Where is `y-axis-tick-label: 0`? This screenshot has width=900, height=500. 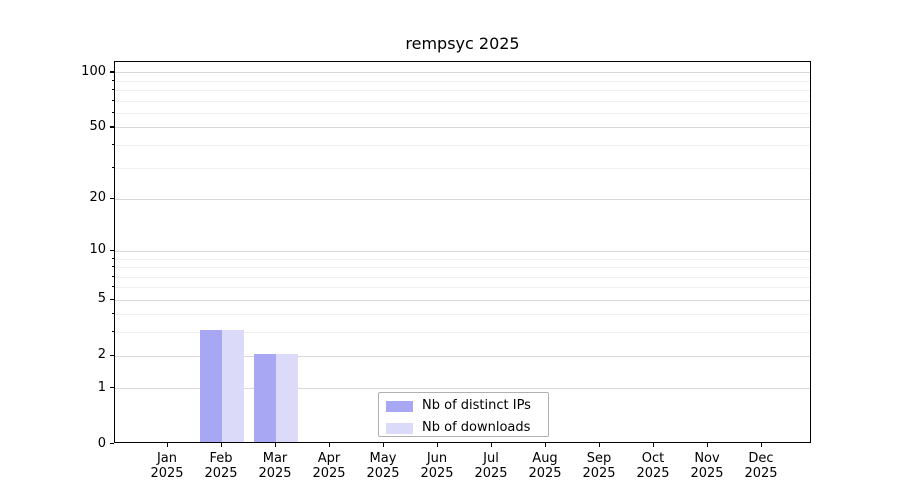
y-axis-tick-label: 0 is located at coordinates (101, 443).